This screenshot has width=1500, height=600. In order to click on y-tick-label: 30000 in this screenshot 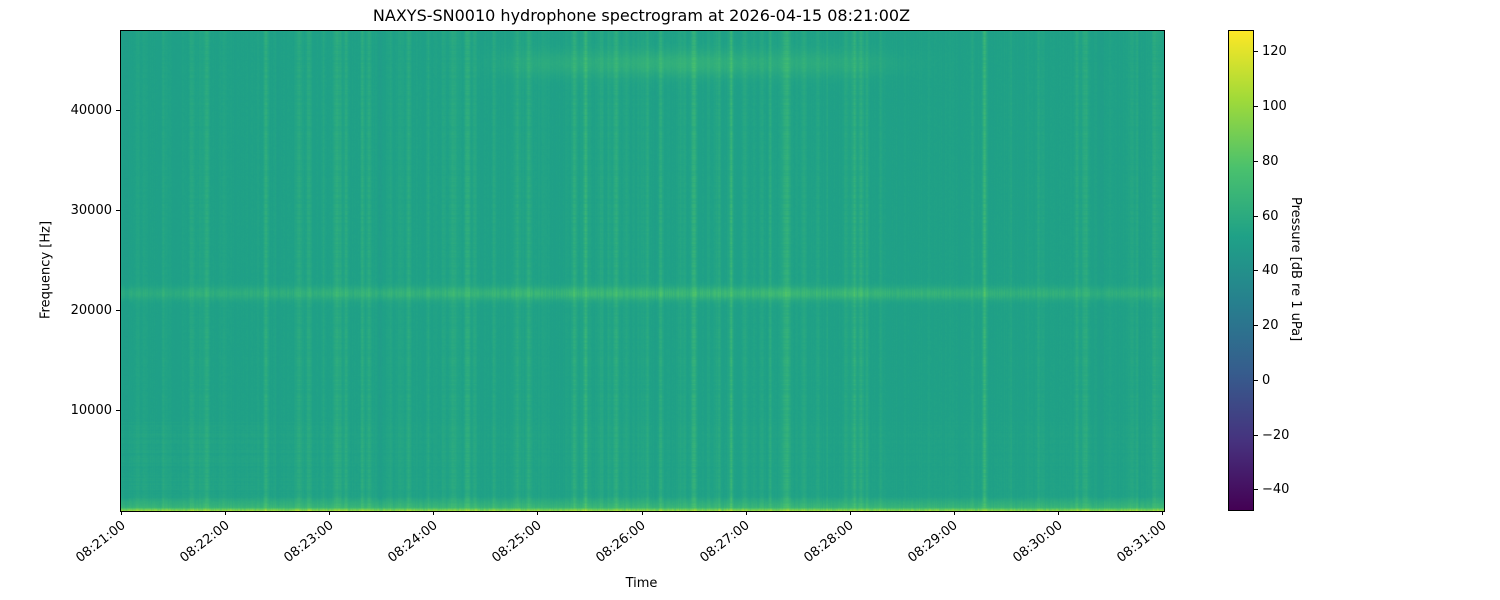, I will do `click(91, 210)`.